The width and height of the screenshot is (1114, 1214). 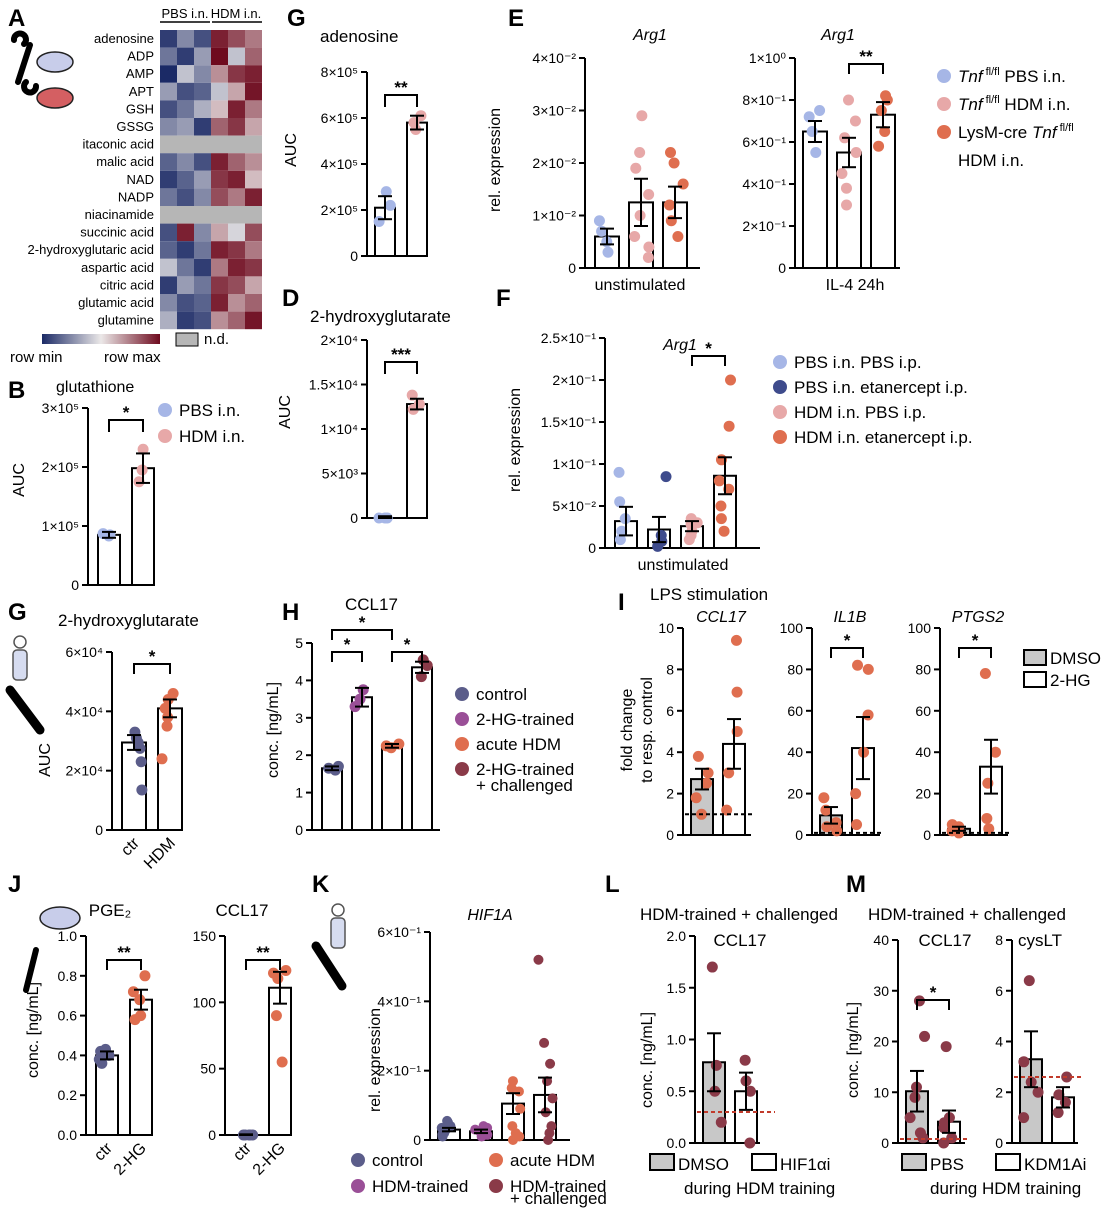 What do you see at coordinates (856, 884) in the screenshot?
I see `panel-label: M` at bounding box center [856, 884].